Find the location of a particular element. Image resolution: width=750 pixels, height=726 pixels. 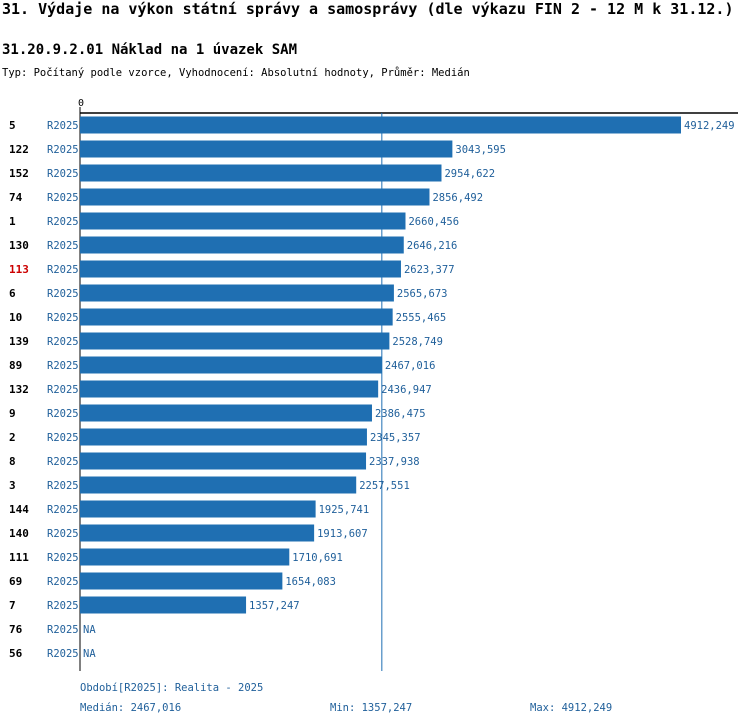

bar-value-label: 2856,492 is located at coordinates (457, 198).